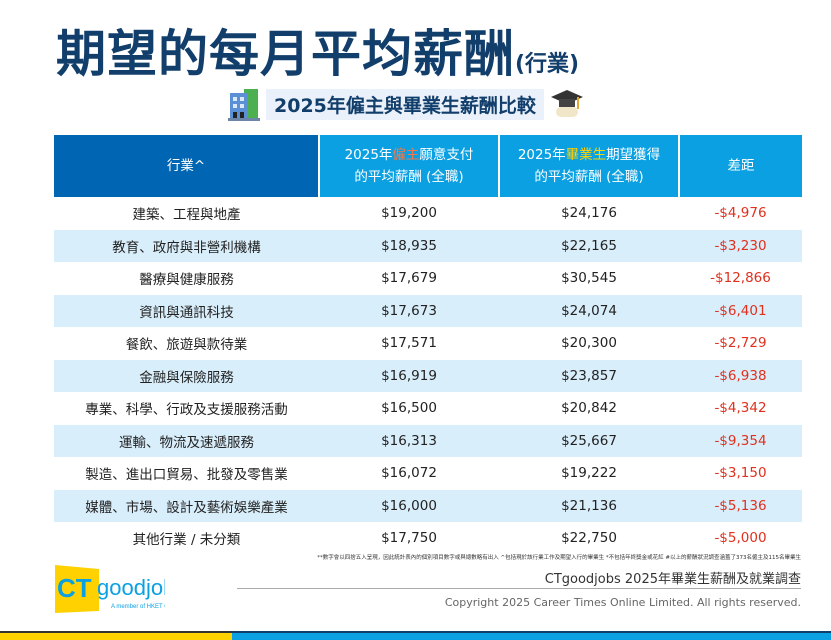 This screenshot has height=640, width=831. Describe the element at coordinates (131, 587) in the screenshot. I see `svg-text: goodjobs` at that location.